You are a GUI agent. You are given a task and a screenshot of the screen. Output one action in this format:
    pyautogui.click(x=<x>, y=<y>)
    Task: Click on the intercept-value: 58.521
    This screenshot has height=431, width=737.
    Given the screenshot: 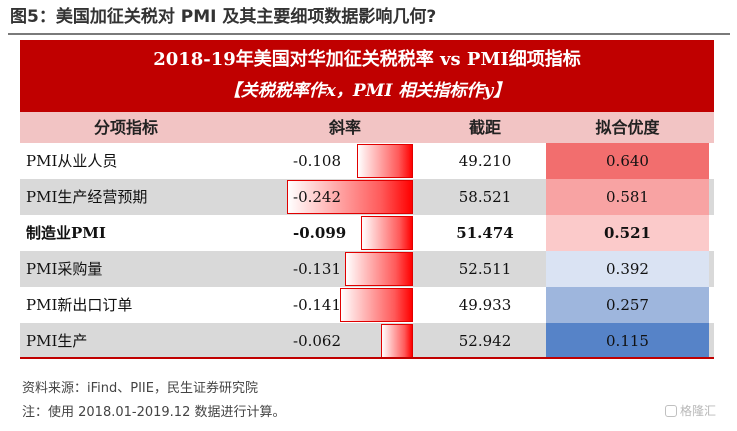 What is the action you would take?
    pyautogui.click(x=485, y=197)
    